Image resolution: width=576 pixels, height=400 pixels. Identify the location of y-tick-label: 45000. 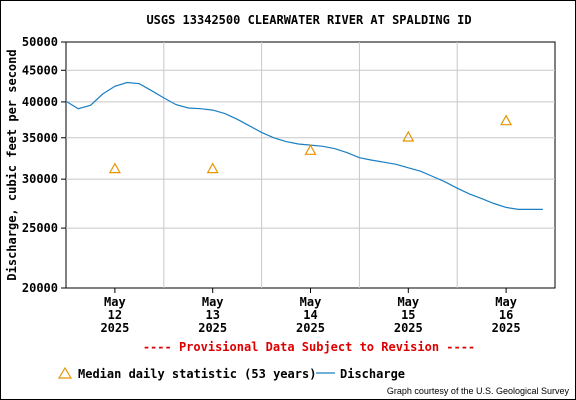
(40, 70).